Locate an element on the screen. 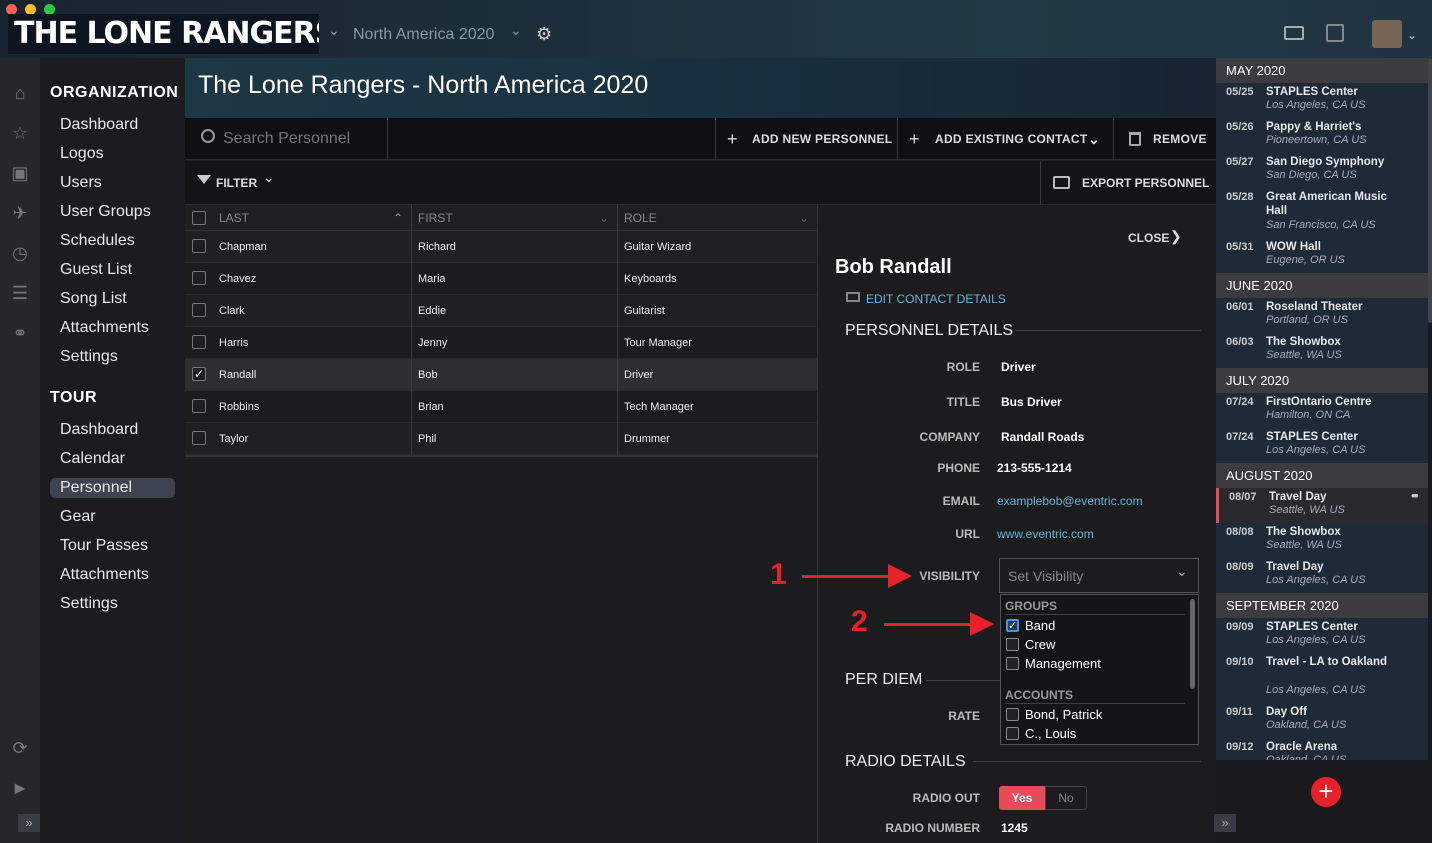  edit-contact-details-link: EDIT CONTACT DETAILS is located at coordinates (936, 299).